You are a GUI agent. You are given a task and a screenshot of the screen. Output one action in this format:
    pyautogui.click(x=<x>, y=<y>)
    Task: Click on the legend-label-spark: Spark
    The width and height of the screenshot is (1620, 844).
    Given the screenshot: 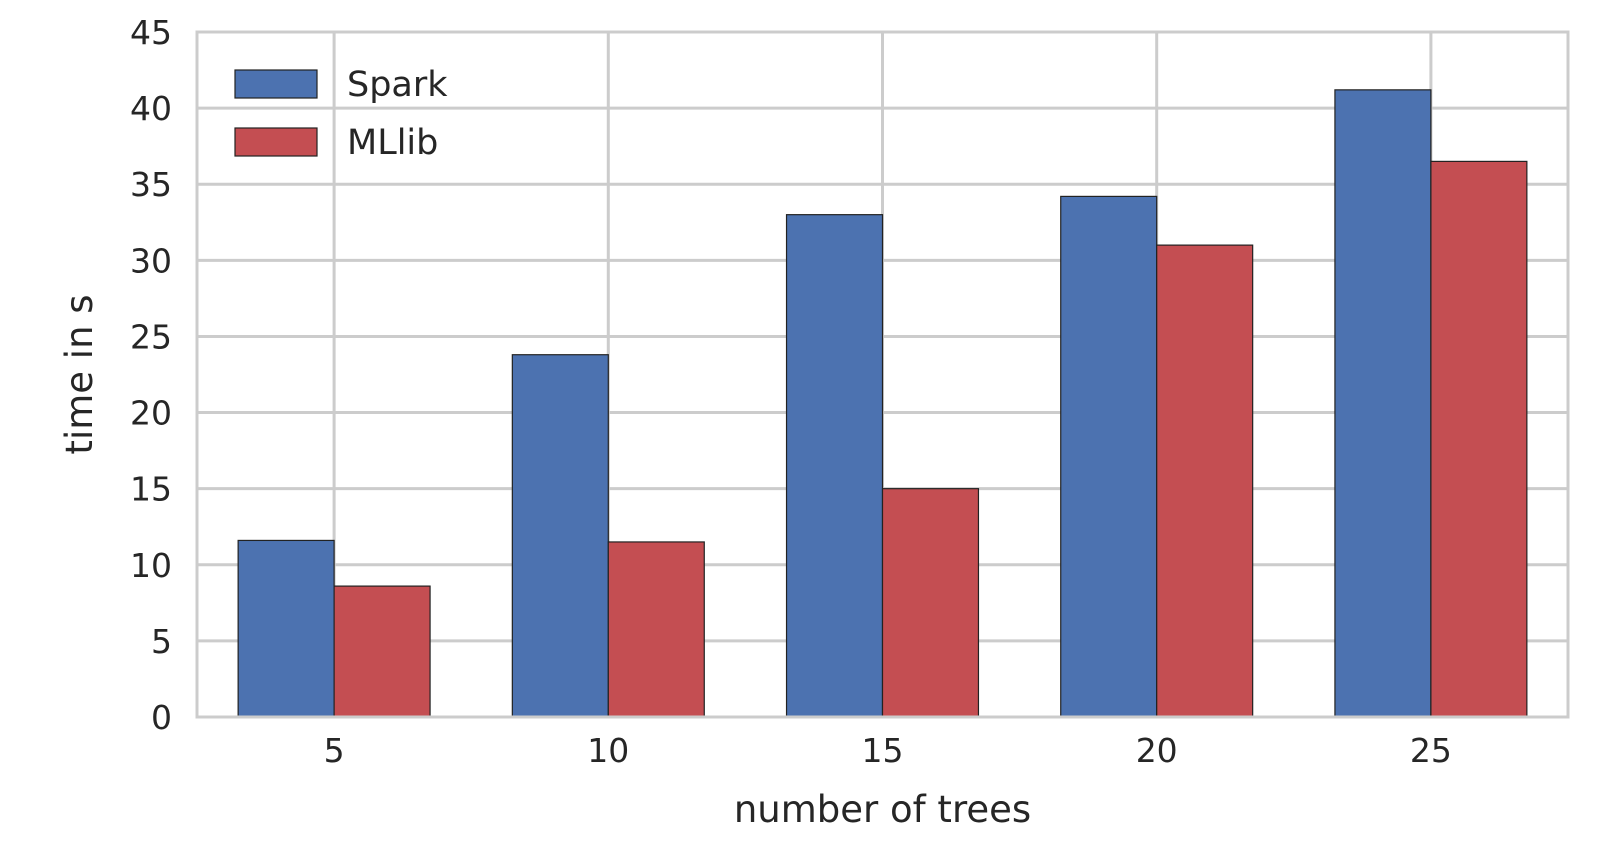 What is the action you would take?
    pyautogui.click(x=397, y=85)
    